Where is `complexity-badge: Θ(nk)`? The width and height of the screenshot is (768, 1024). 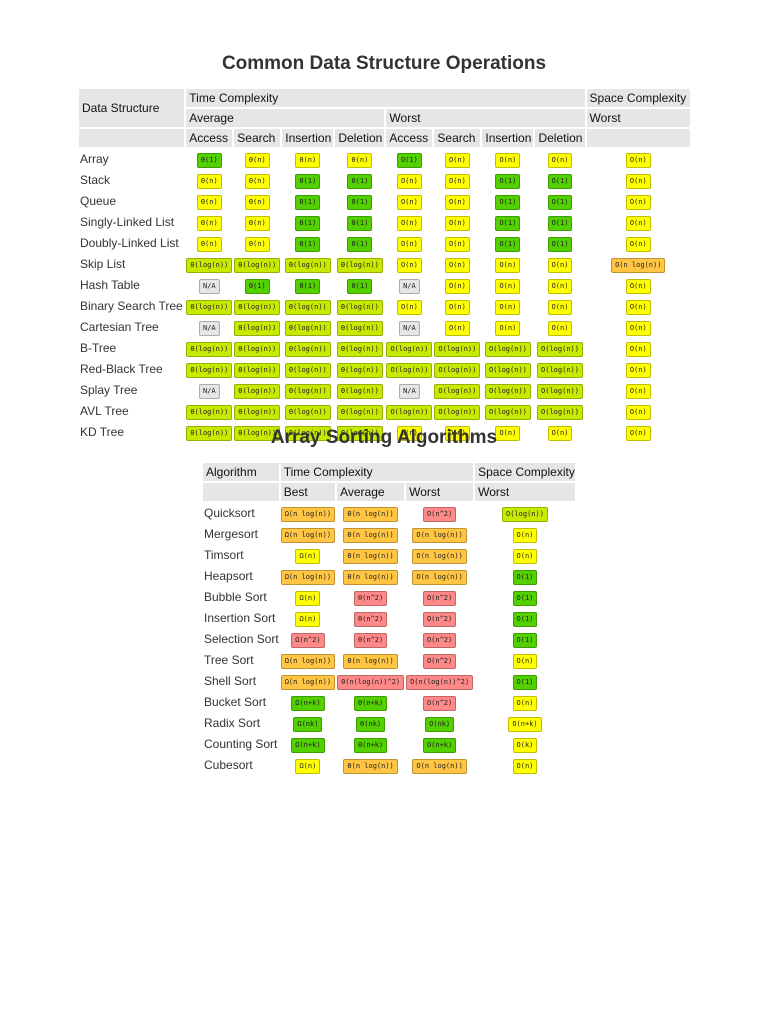
complexity-badge: Θ(nk) is located at coordinates (371, 724).